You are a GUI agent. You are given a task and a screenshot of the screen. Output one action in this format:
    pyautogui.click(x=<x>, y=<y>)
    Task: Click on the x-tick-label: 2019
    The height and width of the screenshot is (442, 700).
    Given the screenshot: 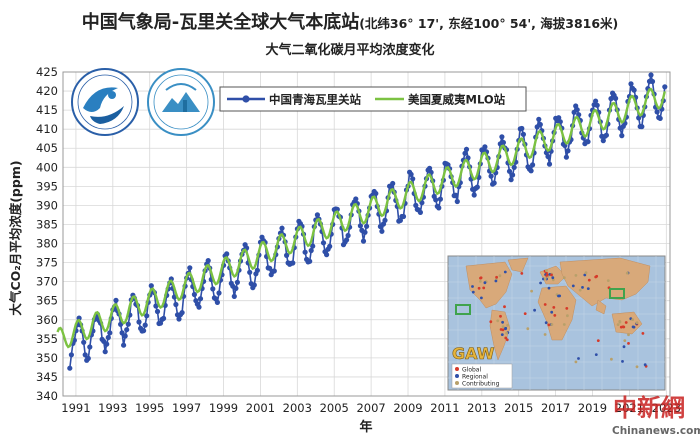 What is the action you would take?
    pyautogui.click(x=592, y=408)
    